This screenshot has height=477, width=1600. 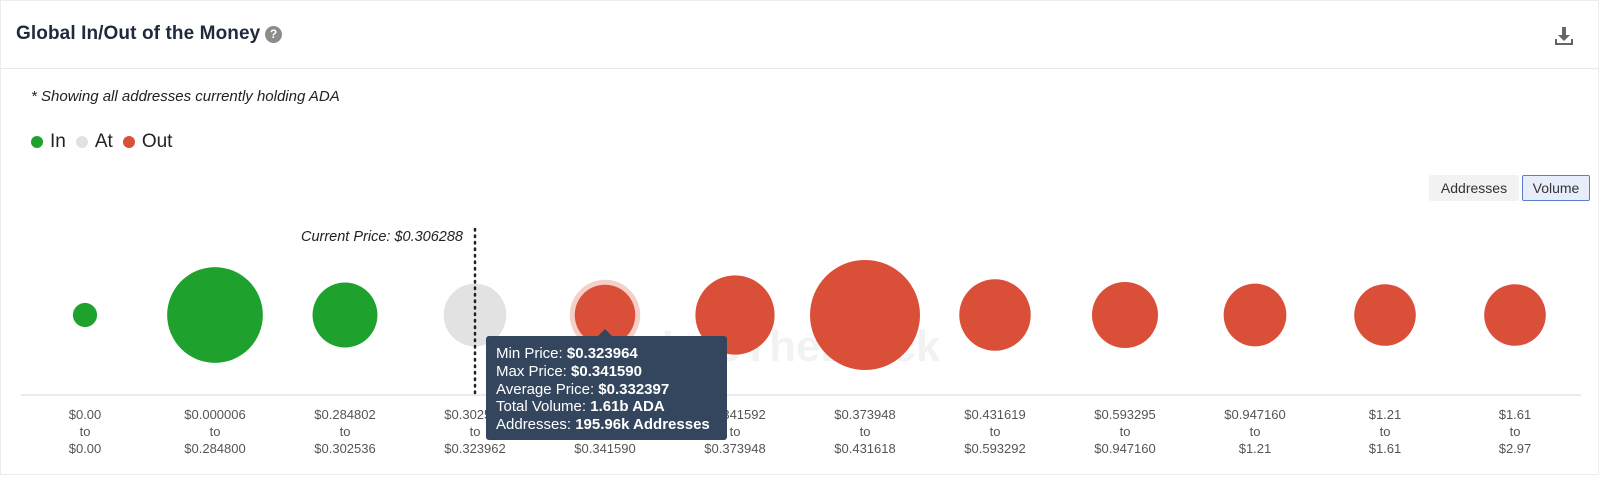 What do you see at coordinates (994, 414) in the screenshot?
I see `x-tick-line: $0.431619` at bounding box center [994, 414].